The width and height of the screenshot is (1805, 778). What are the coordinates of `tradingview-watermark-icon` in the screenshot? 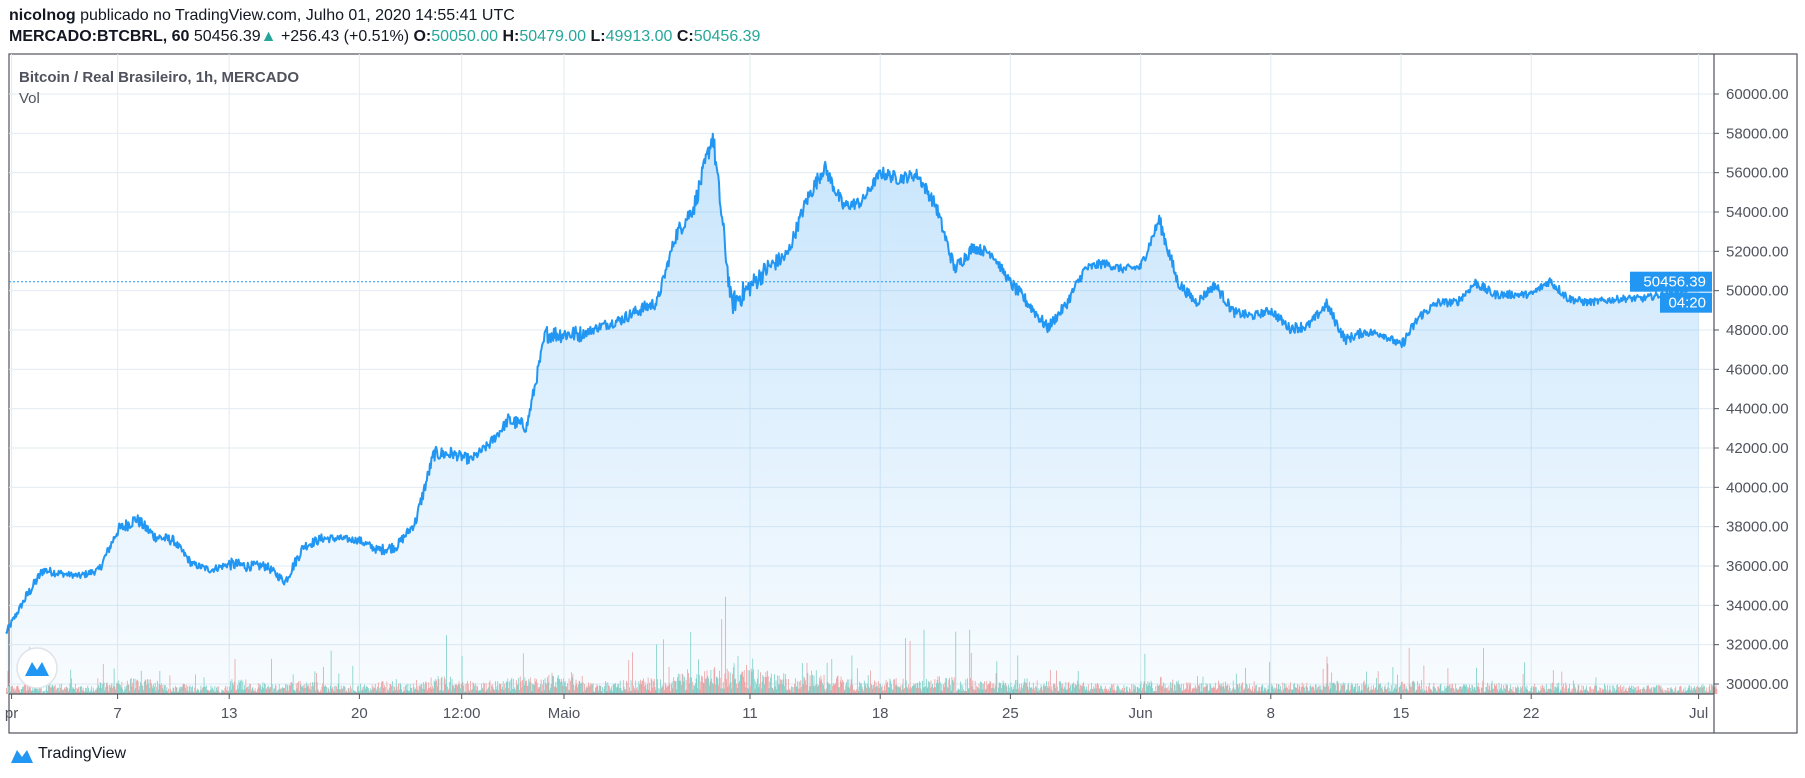 It's located at (37, 668).